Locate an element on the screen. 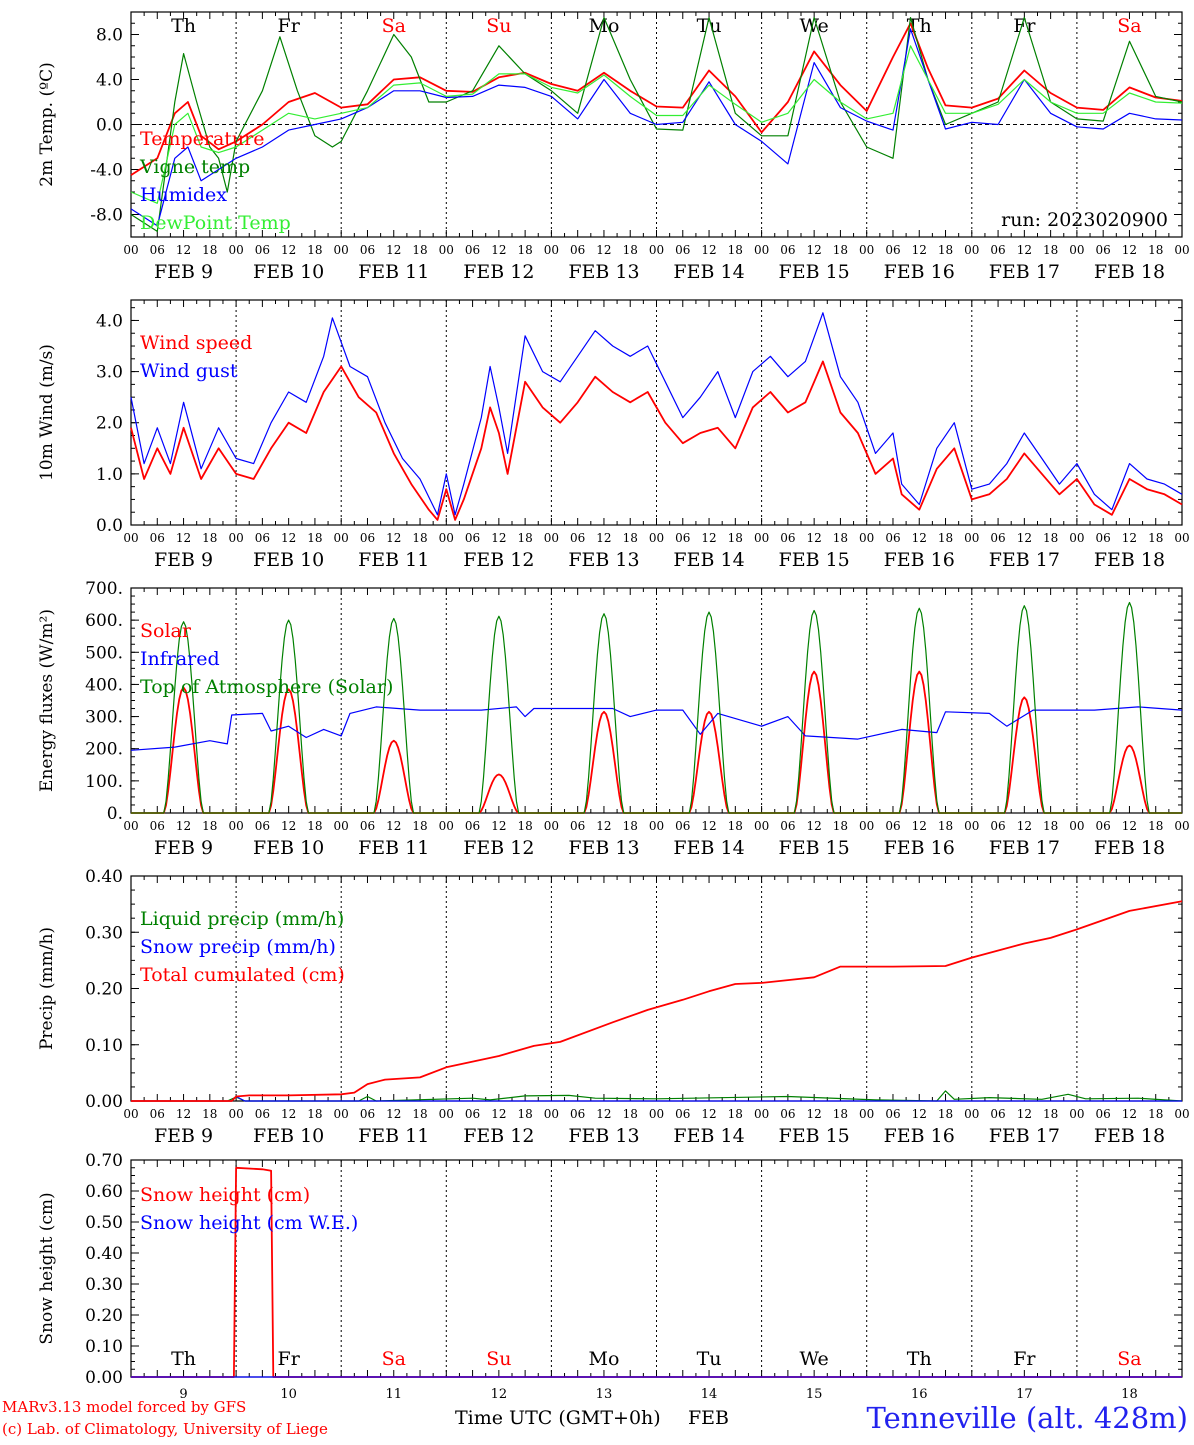  date-label: FEB 10 is located at coordinates (288, 560).